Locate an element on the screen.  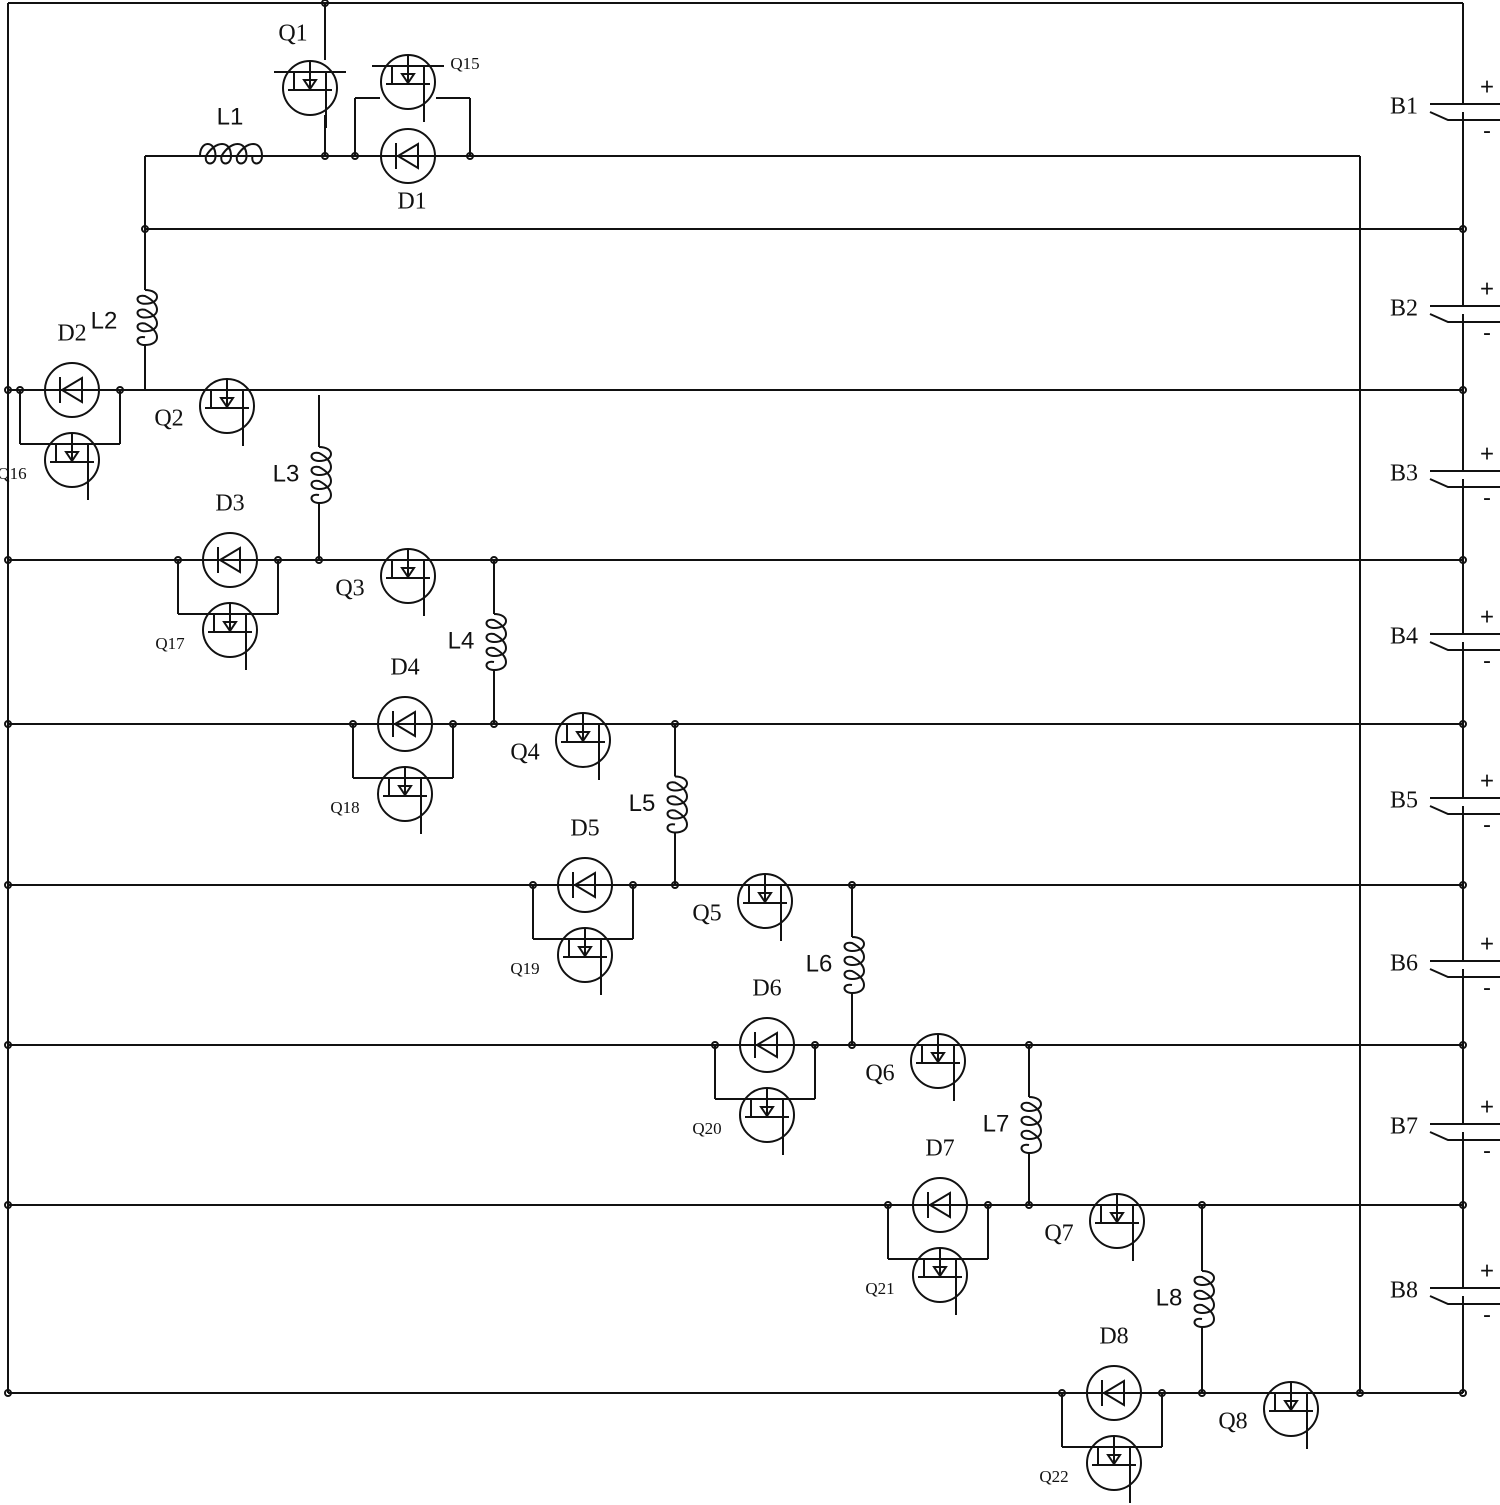
label: L8 is located at coordinates (1169, 1297).